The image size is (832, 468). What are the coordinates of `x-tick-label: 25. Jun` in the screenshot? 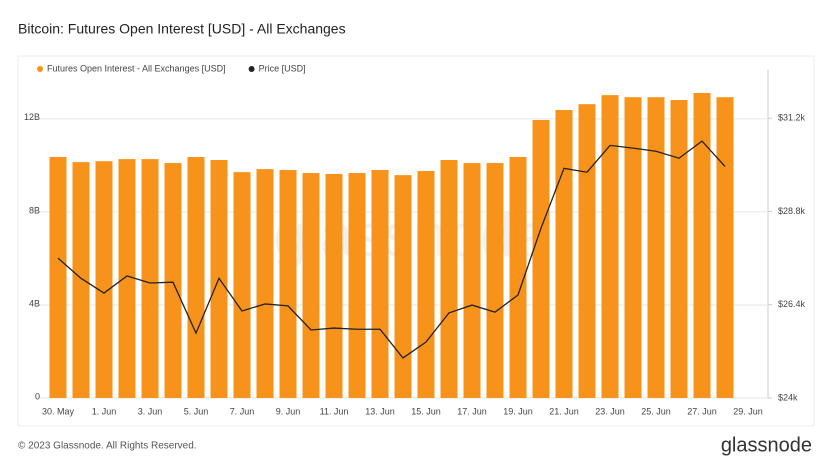 It's located at (656, 411).